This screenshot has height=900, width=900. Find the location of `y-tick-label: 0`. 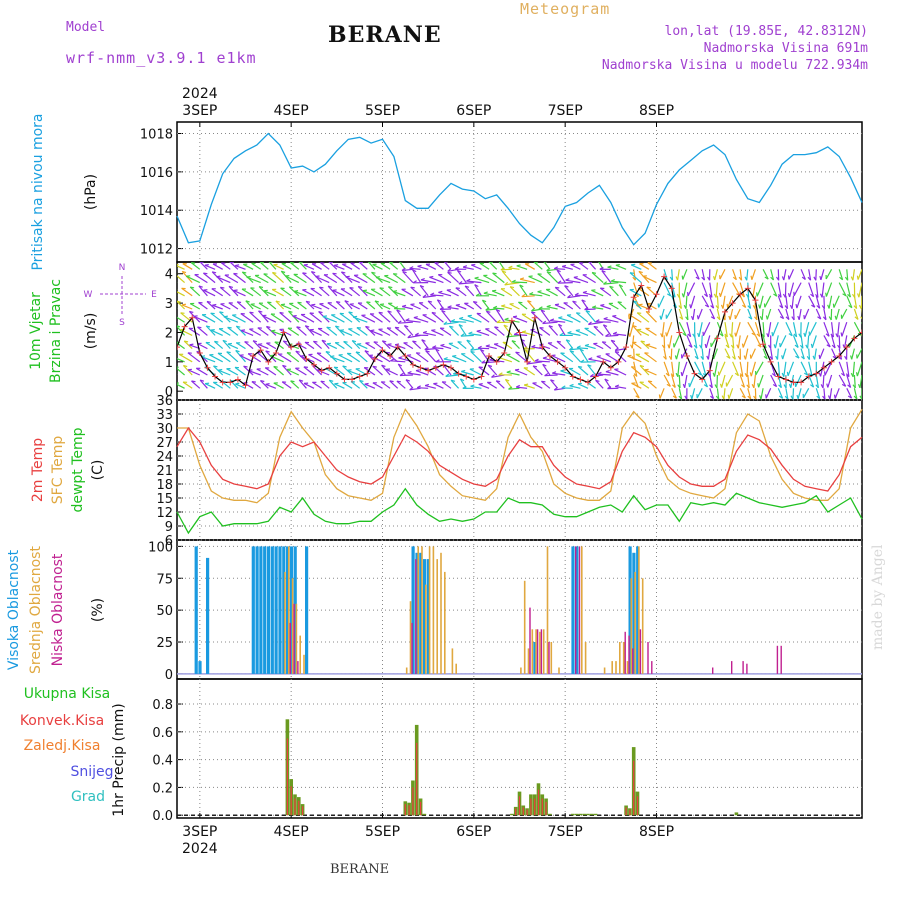

y-tick-label: 0 is located at coordinates (169, 392).